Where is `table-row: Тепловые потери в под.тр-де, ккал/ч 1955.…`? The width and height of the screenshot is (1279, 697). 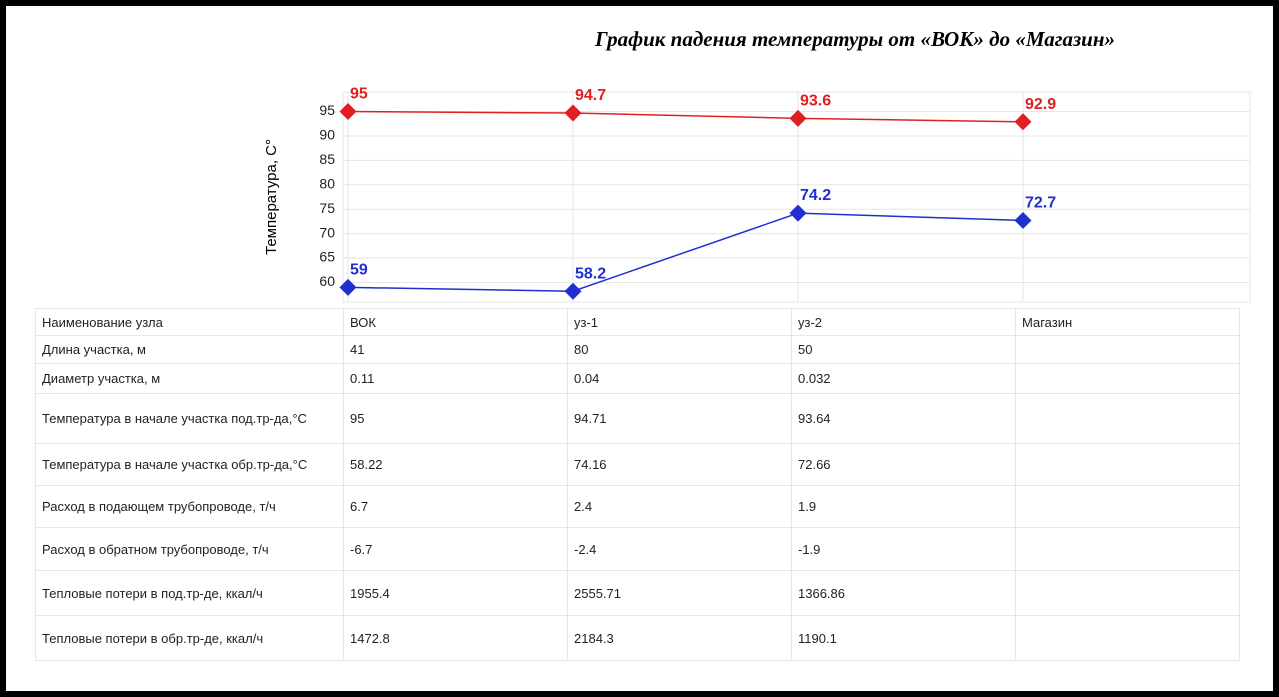
table-row: Тепловые потери в под.тр-де, ккал/ч 1955.… is located at coordinates (637, 593).